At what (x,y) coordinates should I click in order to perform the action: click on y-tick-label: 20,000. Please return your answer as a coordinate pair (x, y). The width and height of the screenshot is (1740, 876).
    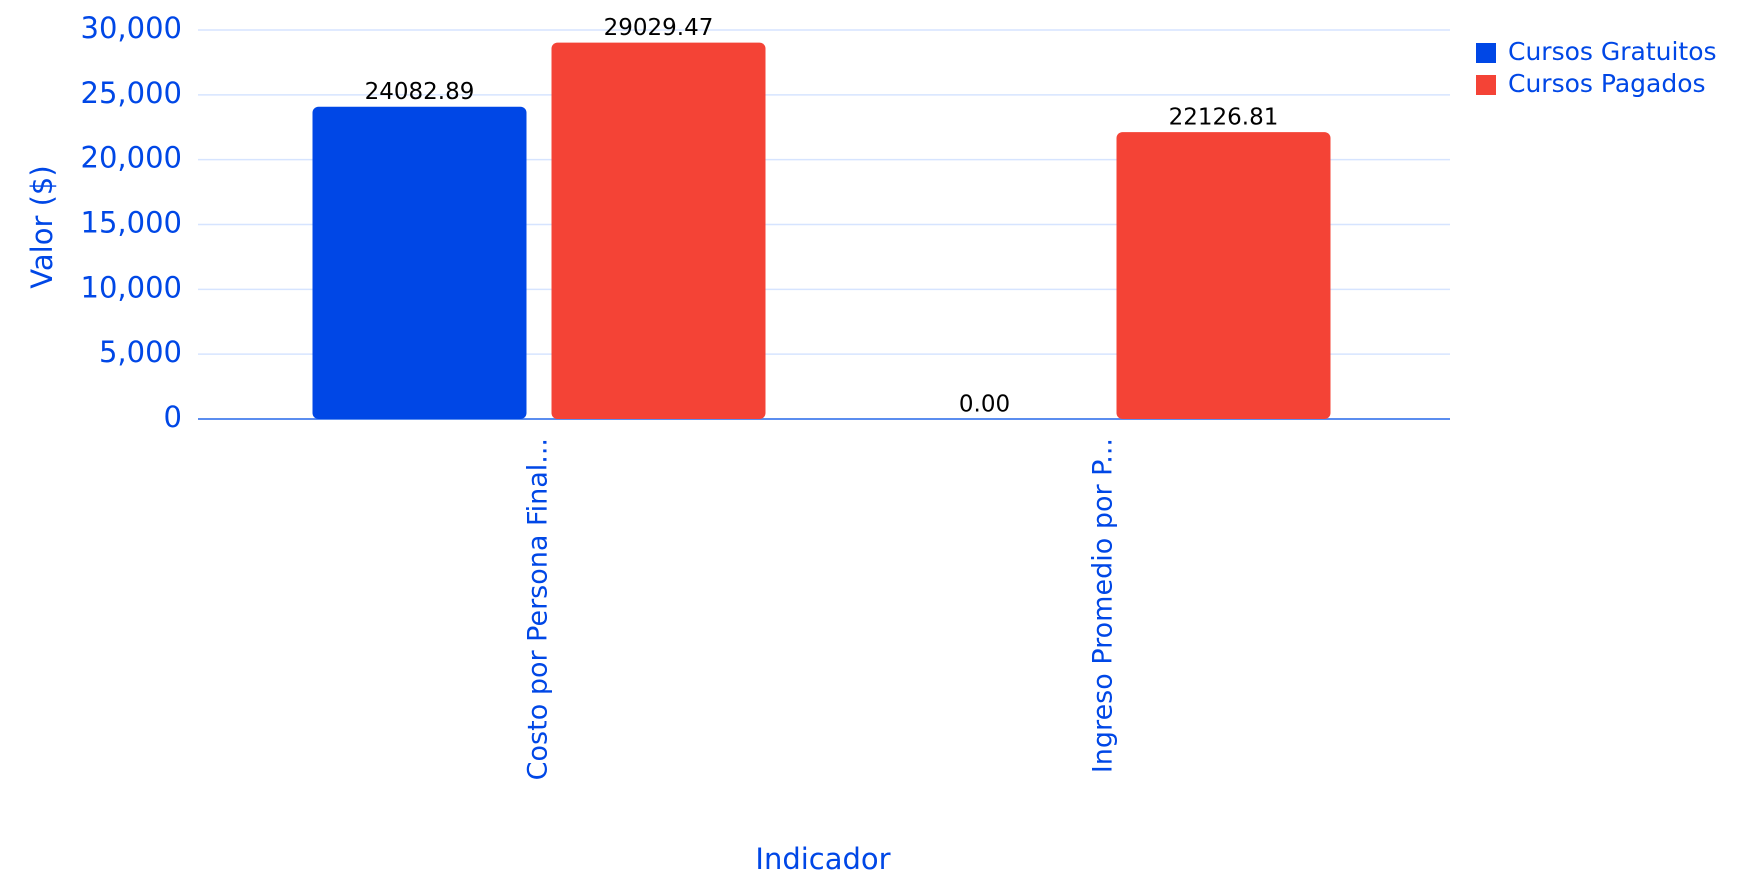
    Looking at the image, I should click on (131, 158).